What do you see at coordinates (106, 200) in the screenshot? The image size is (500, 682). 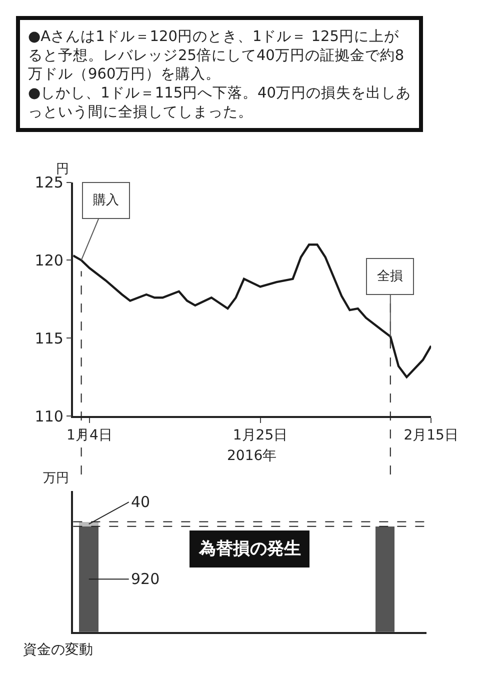 I see `annotation: 購入` at bounding box center [106, 200].